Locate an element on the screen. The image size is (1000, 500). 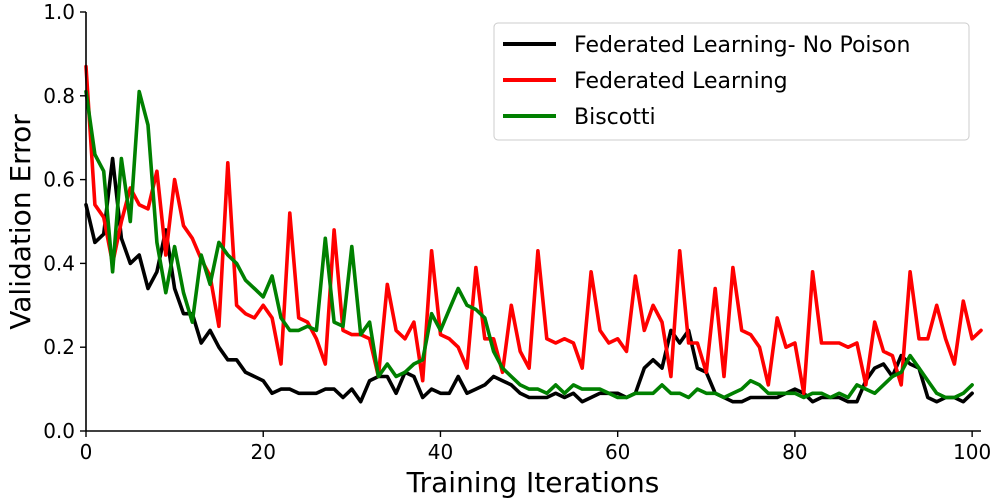
x-tick-label: 40 is located at coordinates (440, 452).